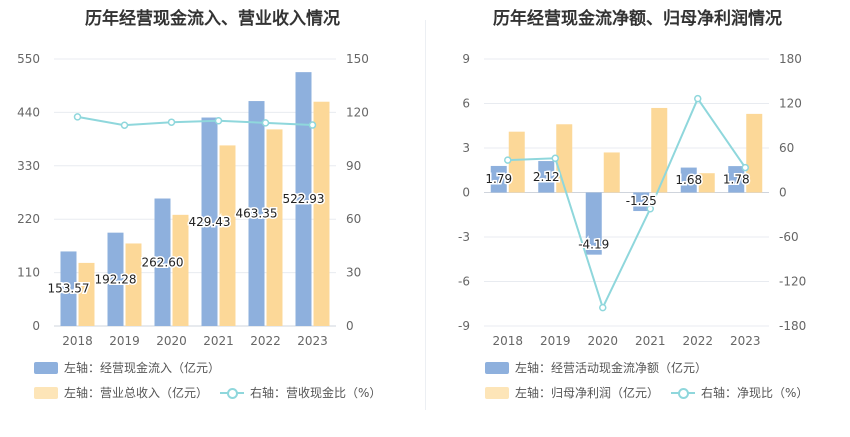  What do you see at coordinates (28, 166) in the screenshot?
I see `y-tick-left: 330` at bounding box center [28, 166].